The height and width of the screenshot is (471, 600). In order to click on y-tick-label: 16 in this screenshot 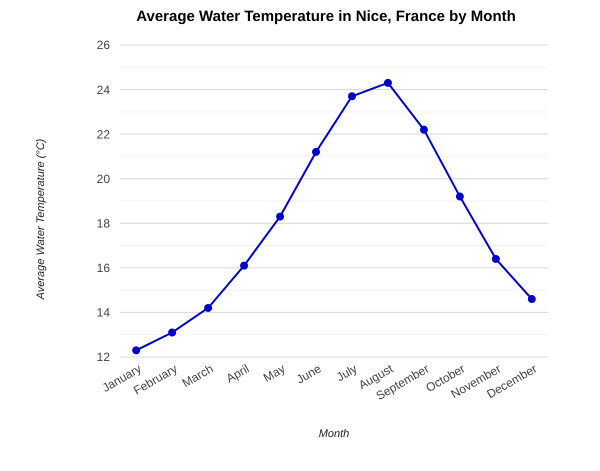, I will do `click(103, 268)`.